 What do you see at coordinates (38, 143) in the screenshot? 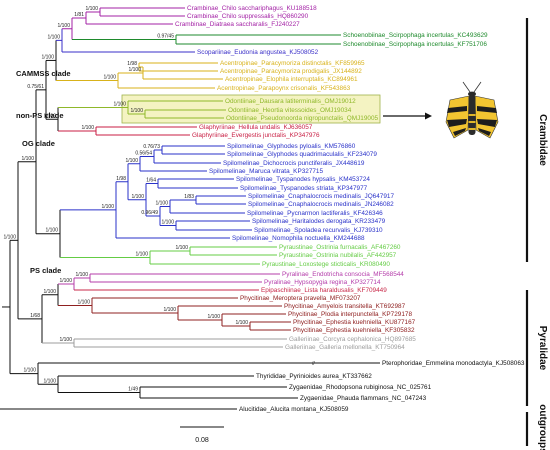
I see `clade-label-og: OG clade` at bounding box center [38, 143].